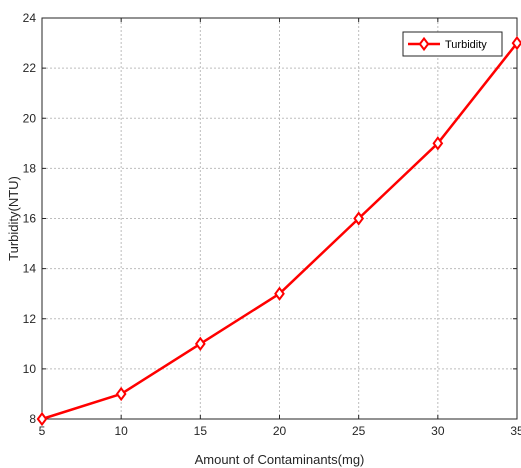 The width and height of the screenshot is (521, 468). I want to click on x-tick-label: 15, so click(201, 431).